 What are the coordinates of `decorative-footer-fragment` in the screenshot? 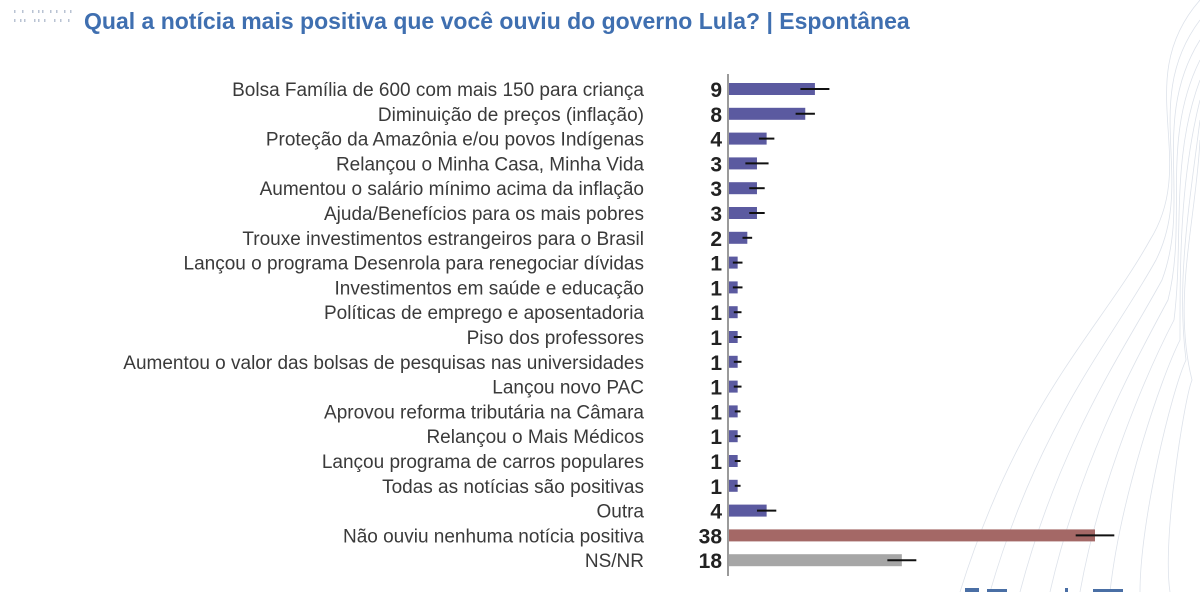 It's located at (1044, 590).